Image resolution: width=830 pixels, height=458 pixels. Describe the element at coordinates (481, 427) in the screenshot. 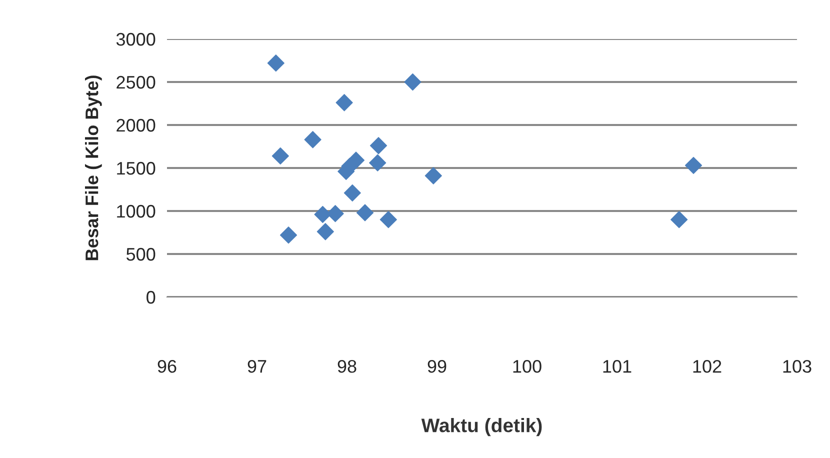

I see `x-axis-title: Waktu (detik)` at that location.